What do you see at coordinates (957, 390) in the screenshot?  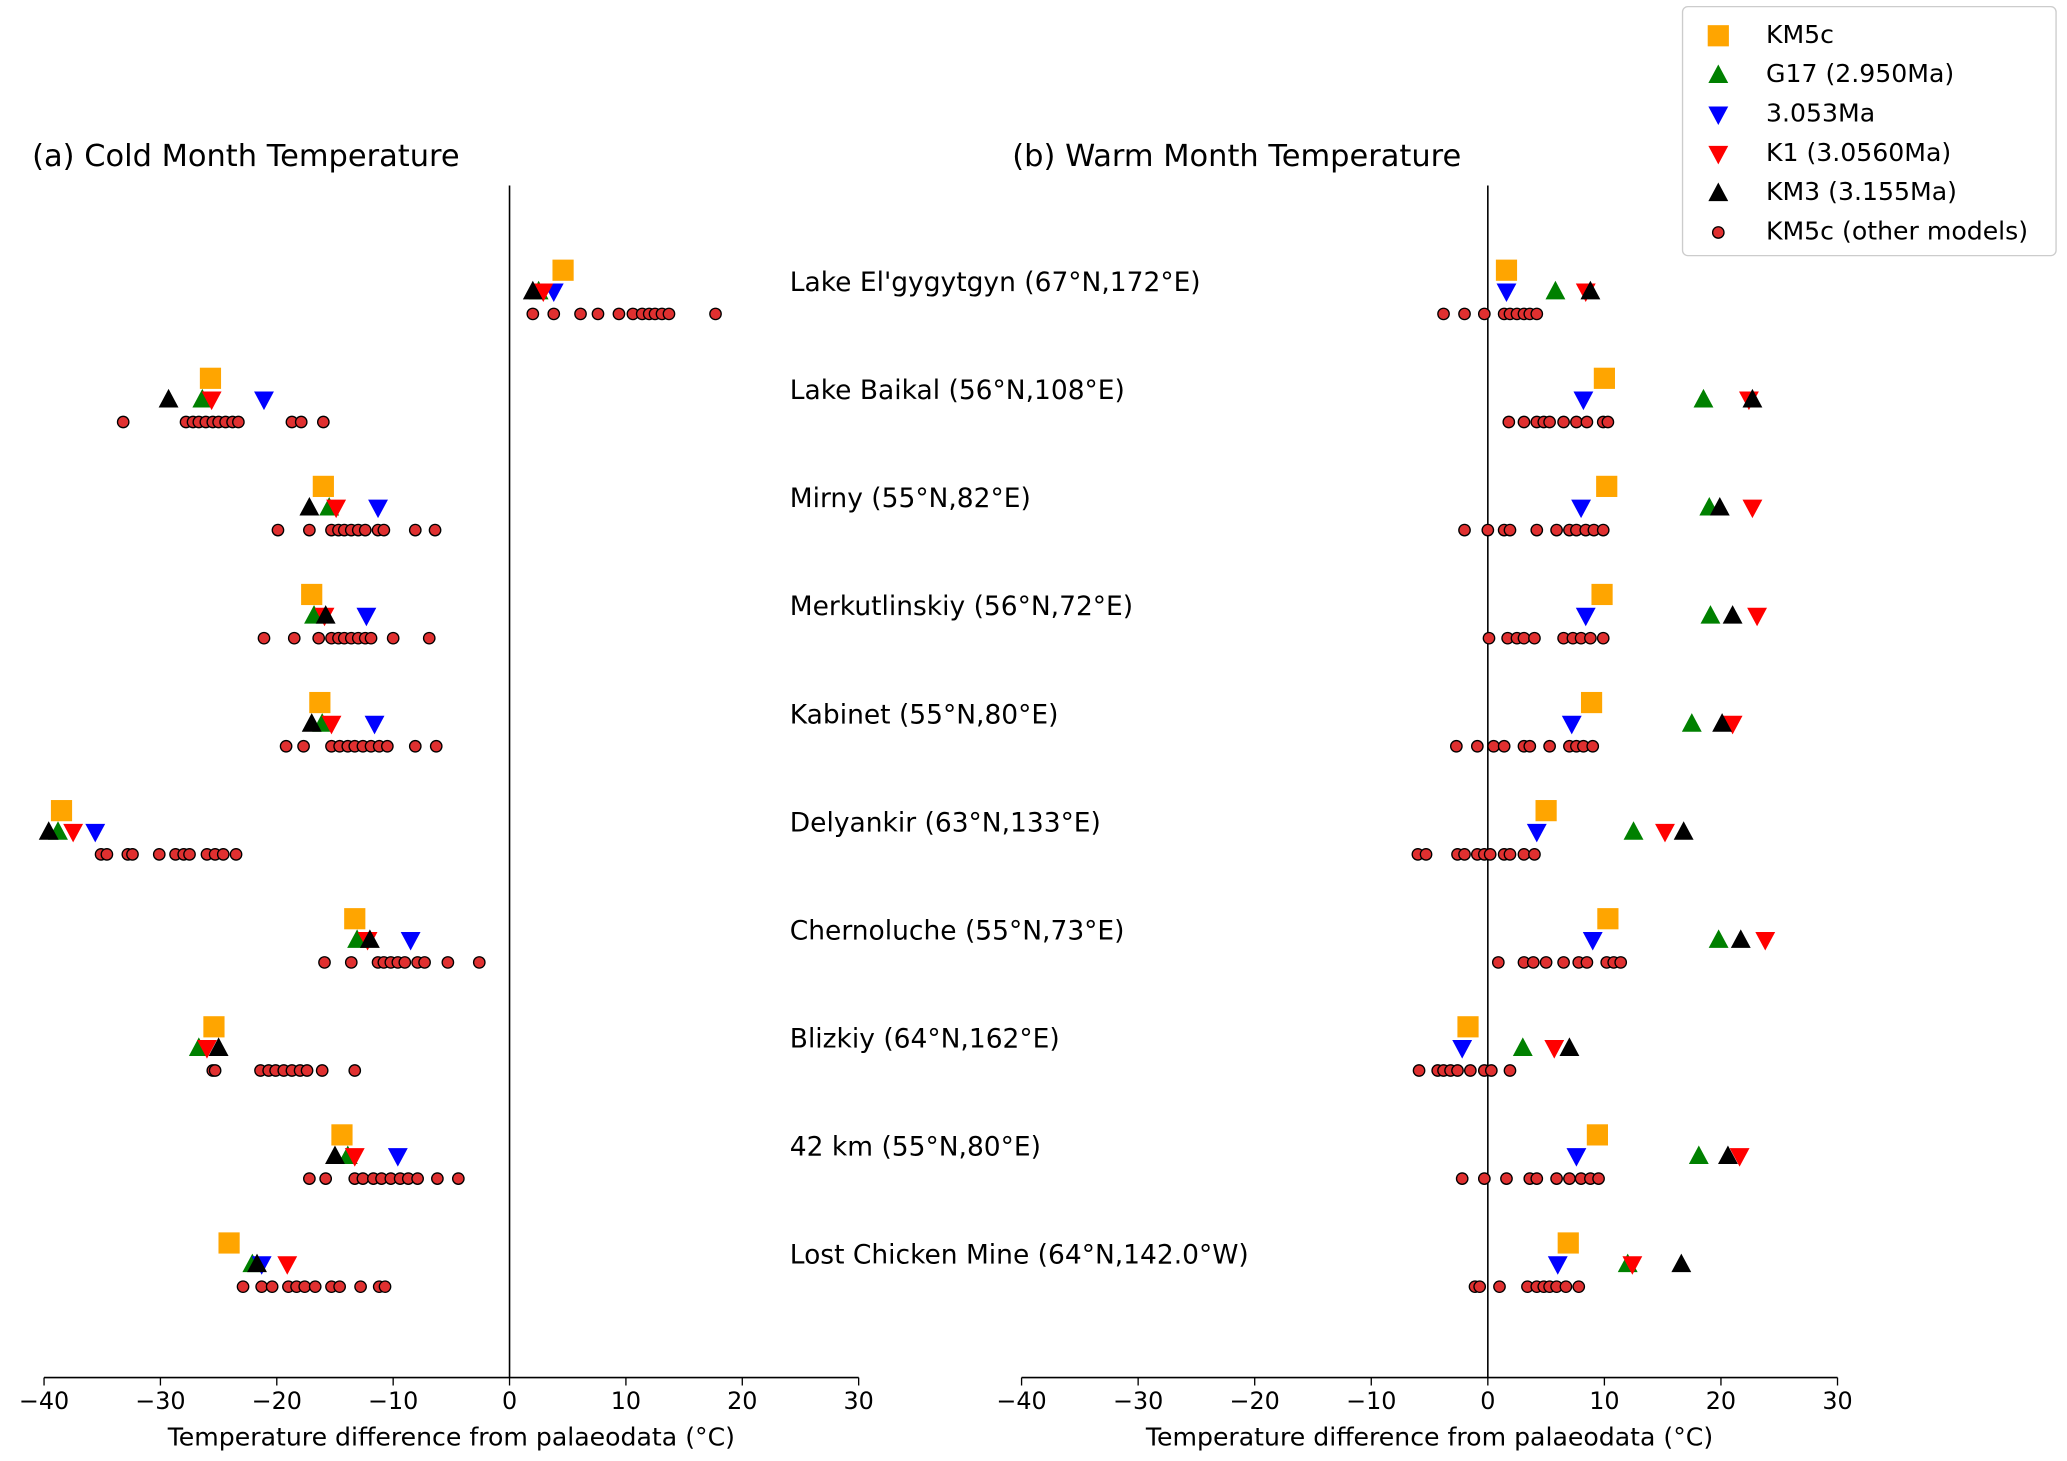 I see `site-label: Lake Baikal (56°N,108°E)` at bounding box center [957, 390].